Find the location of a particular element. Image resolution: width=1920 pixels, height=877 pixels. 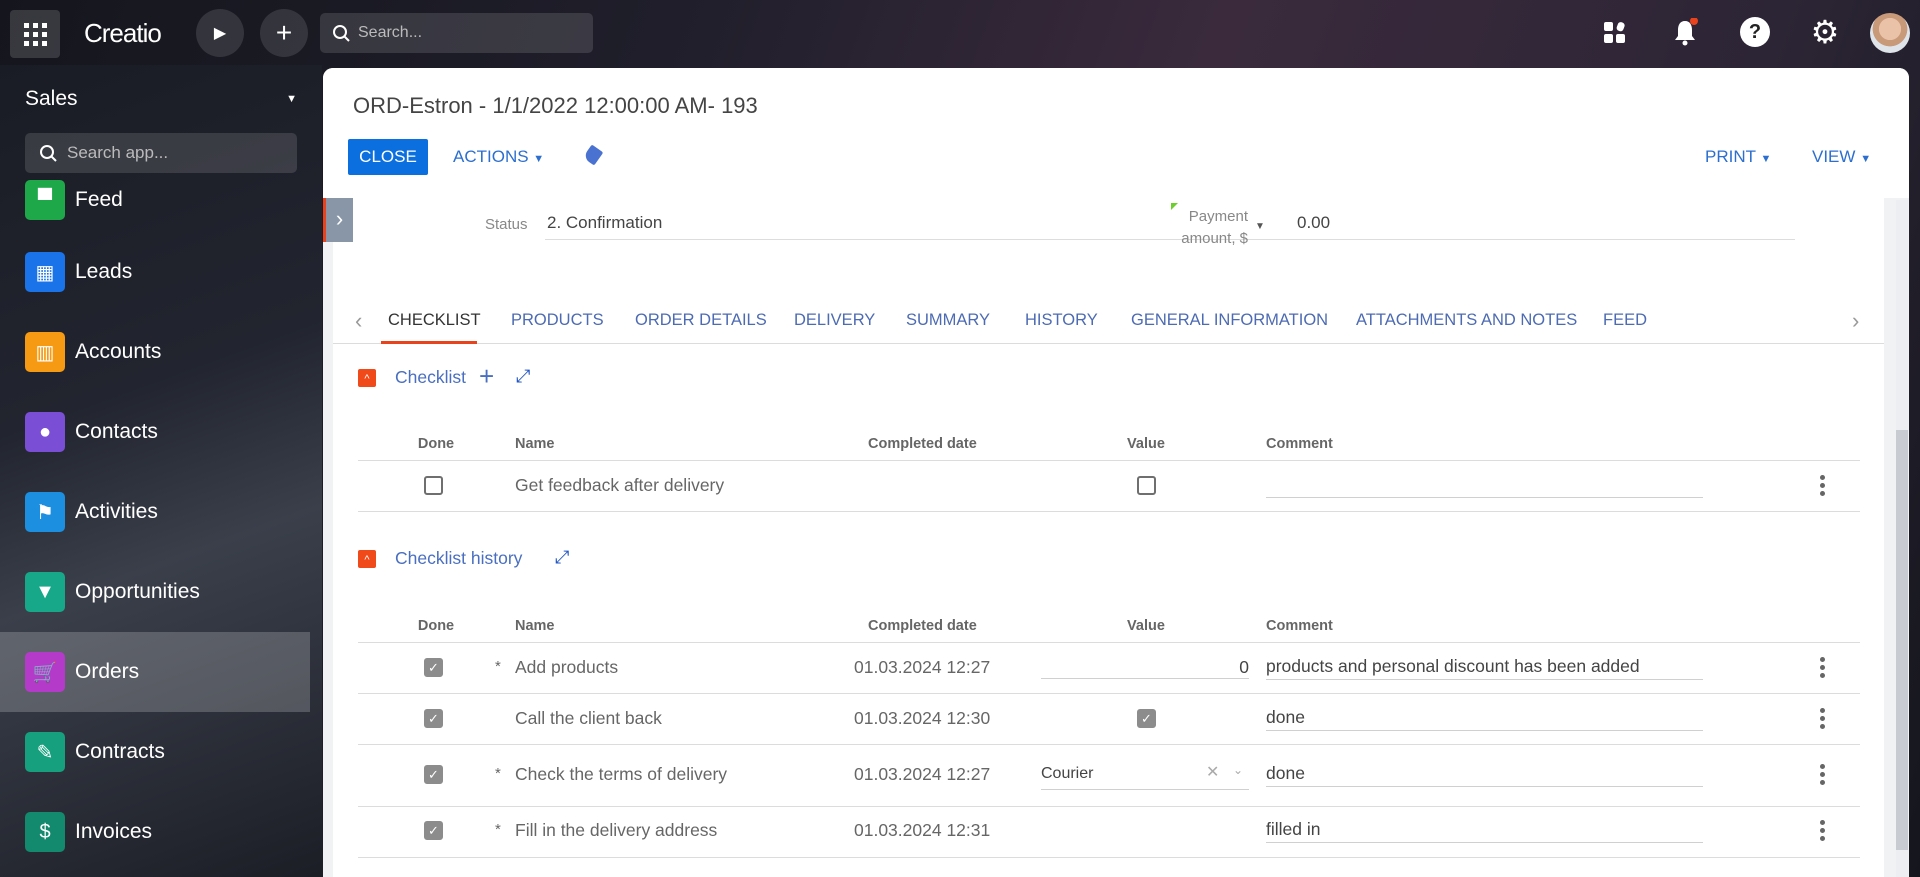

sidebar-item-label: Feed is located at coordinates (99, 199).